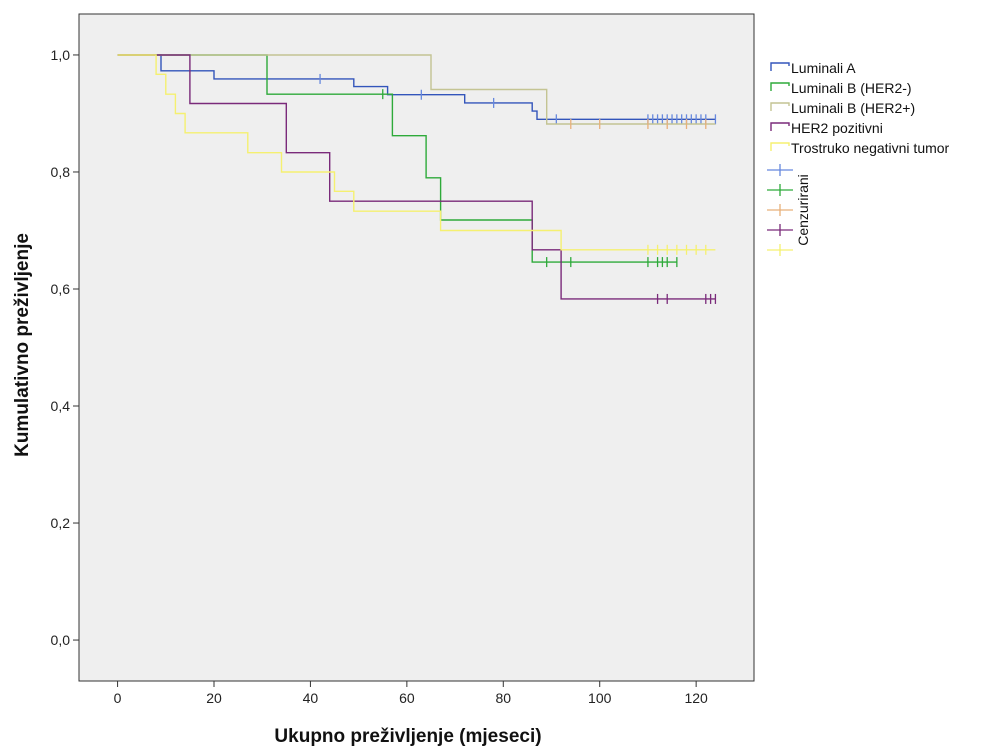 The height and width of the screenshot is (747, 995). What do you see at coordinates (118, 698) in the screenshot?
I see `x-tick-label: 0` at bounding box center [118, 698].